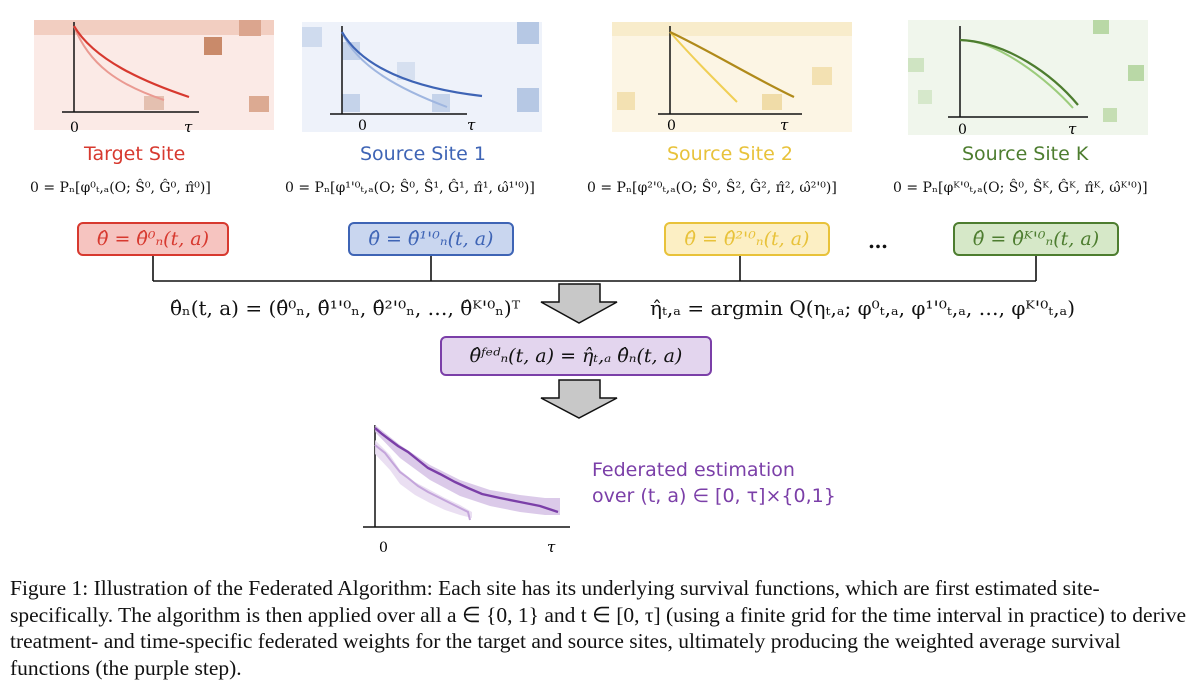 This screenshot has width=1200, height=695. I want to click on source1-axis-tau: τ, so click(471, 125).